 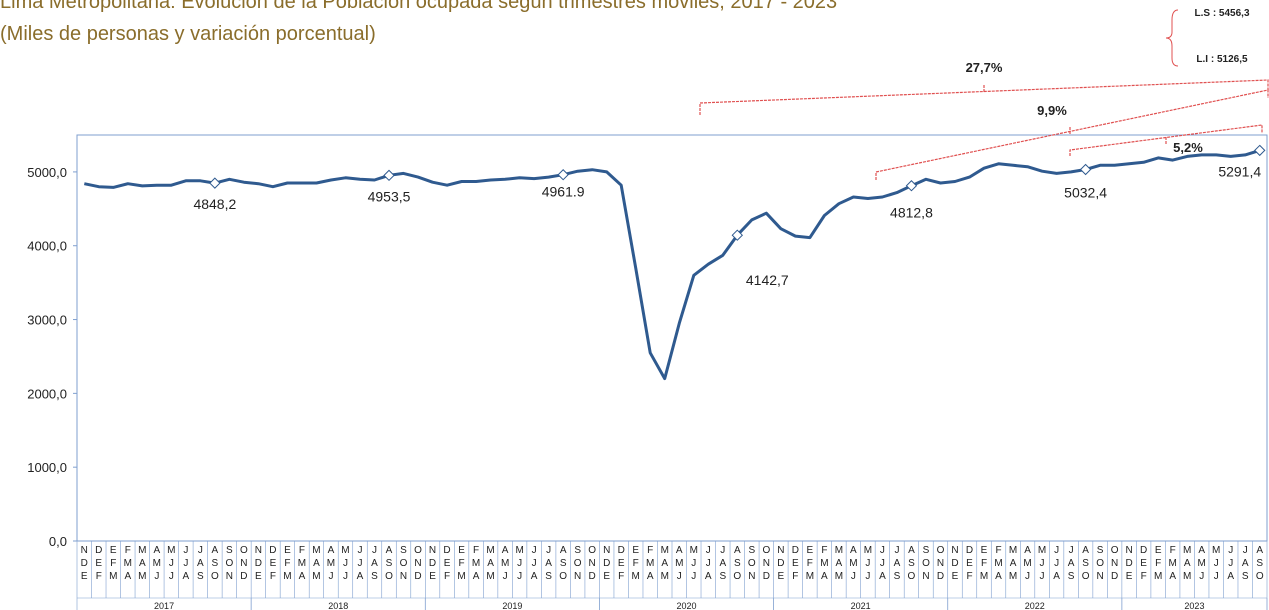 What do you see at coordinates (1222, 59) in the screenshot?
I see `annotation: L.I : 5126,5` at bounding box center [1222, 59].